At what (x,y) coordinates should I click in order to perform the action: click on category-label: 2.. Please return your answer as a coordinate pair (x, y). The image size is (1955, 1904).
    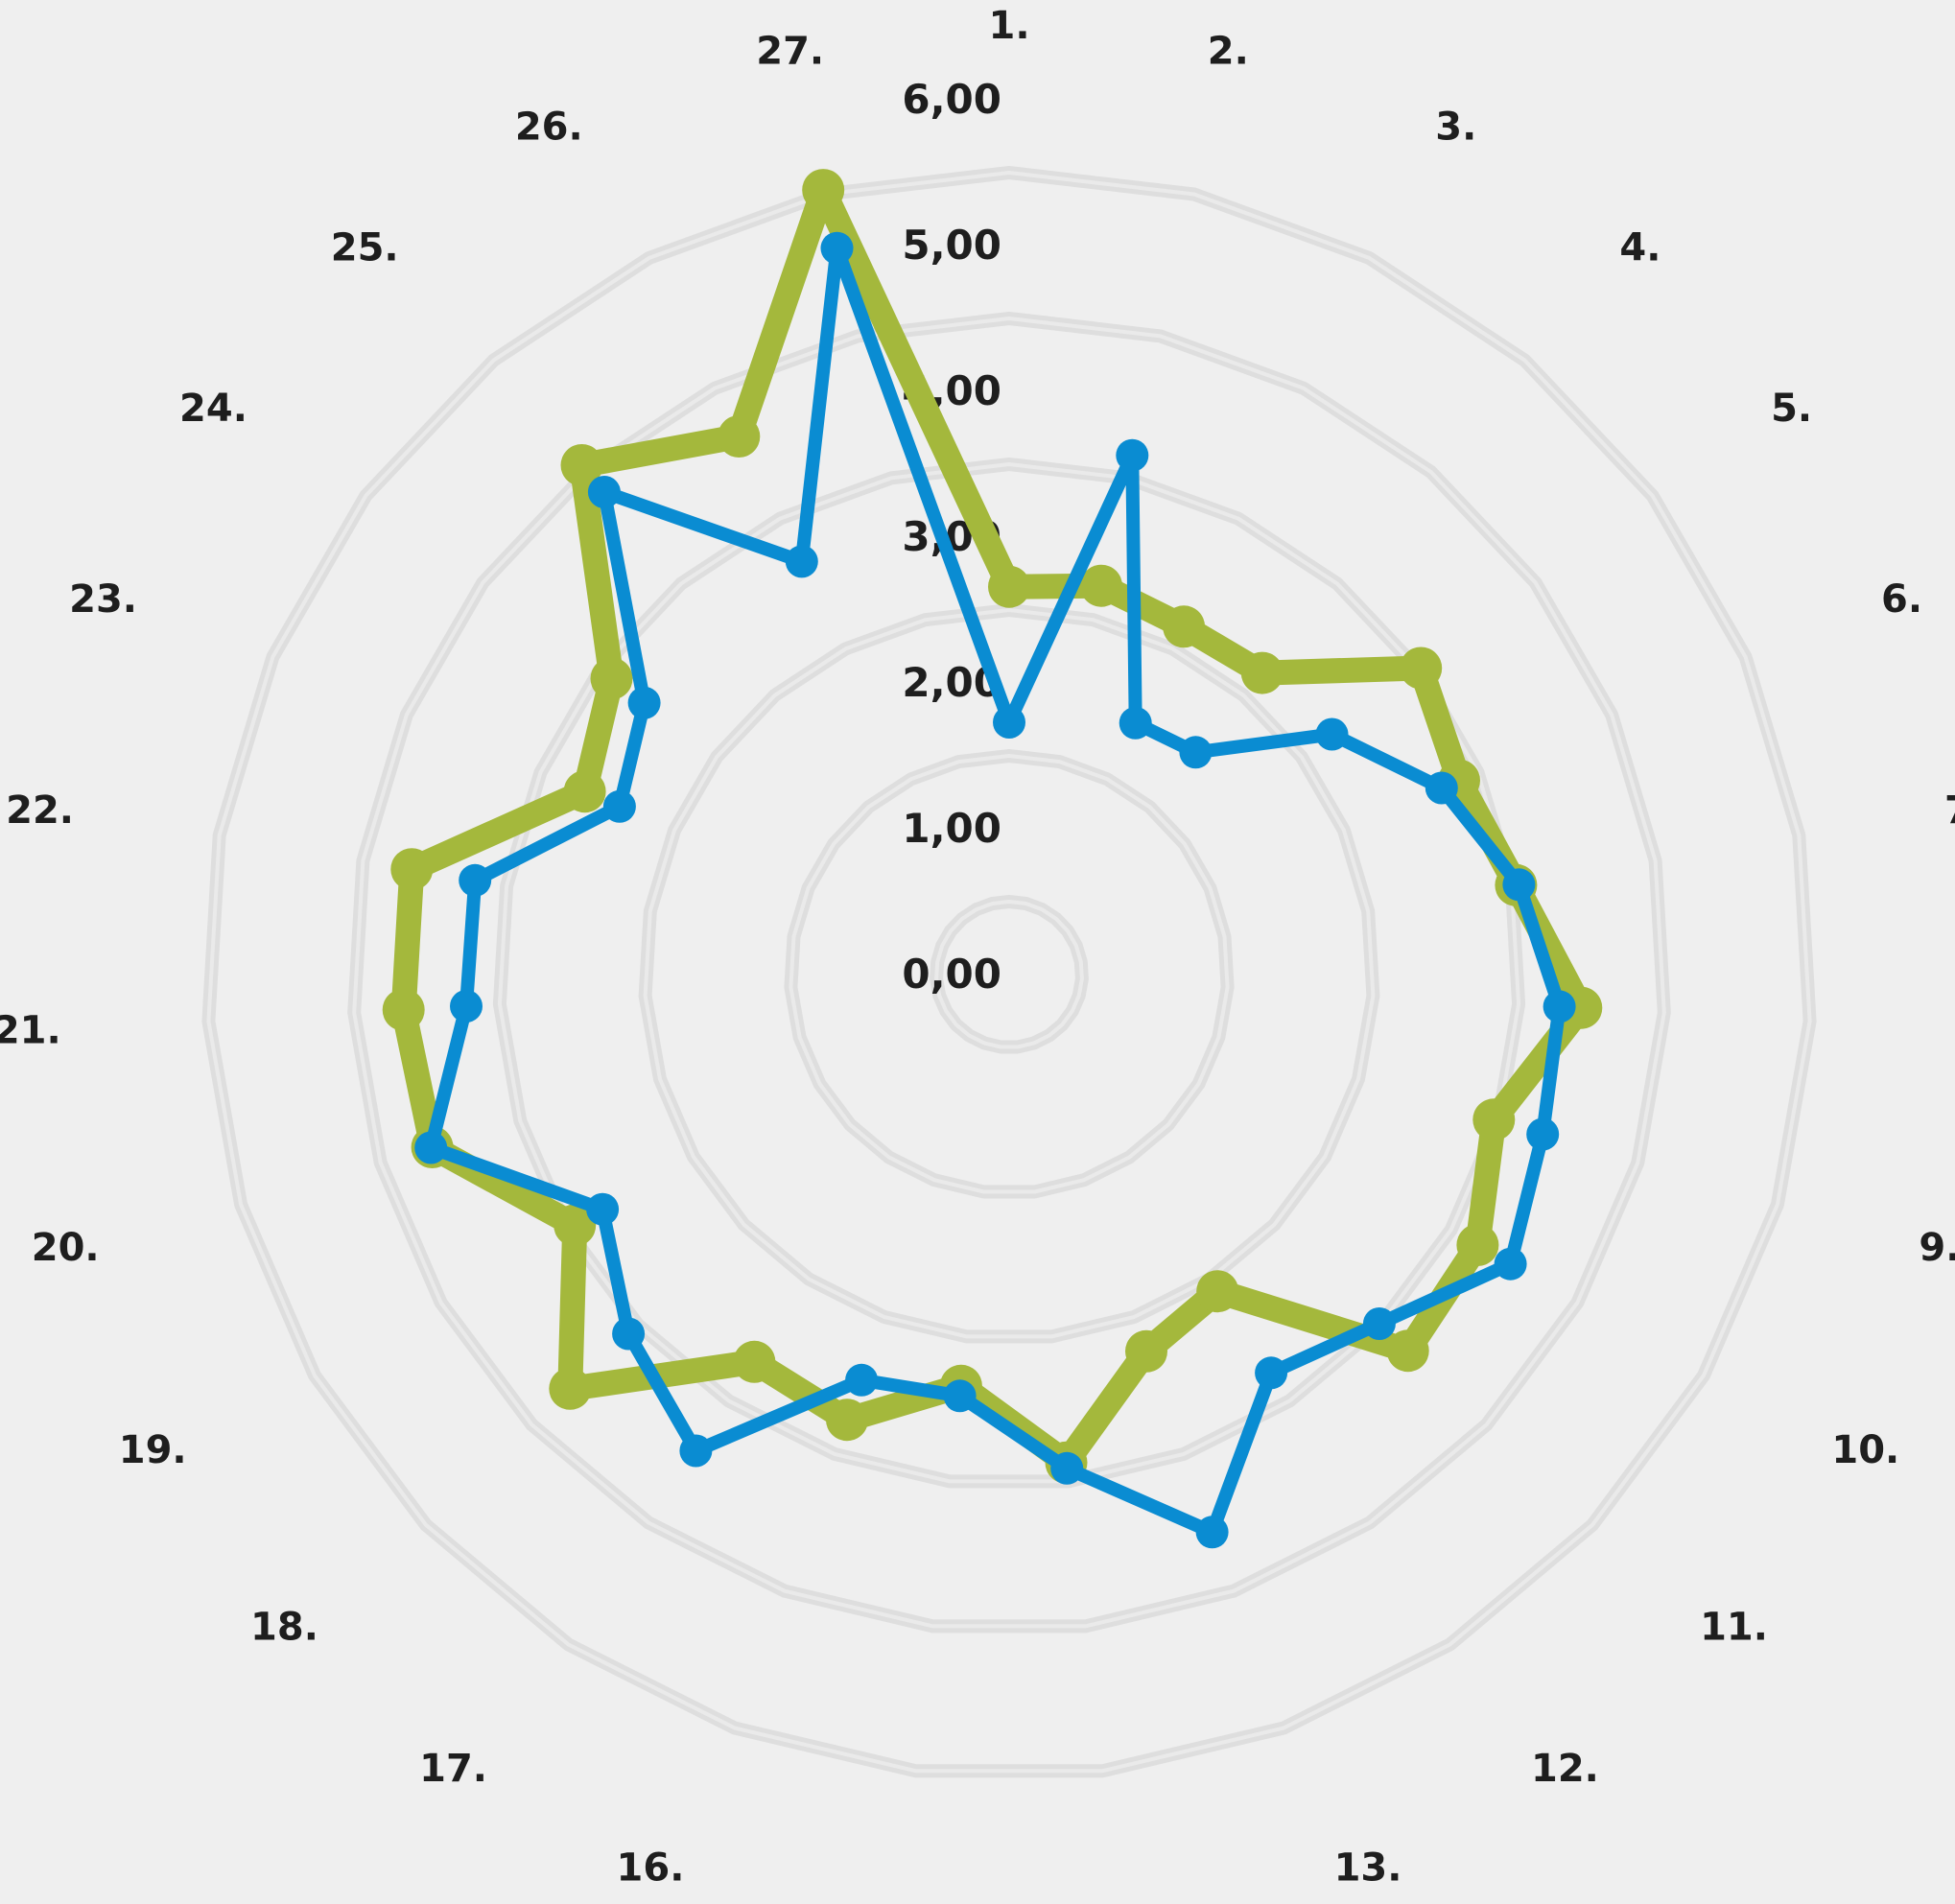
    Looking at the image, I should click on (1228, 52).